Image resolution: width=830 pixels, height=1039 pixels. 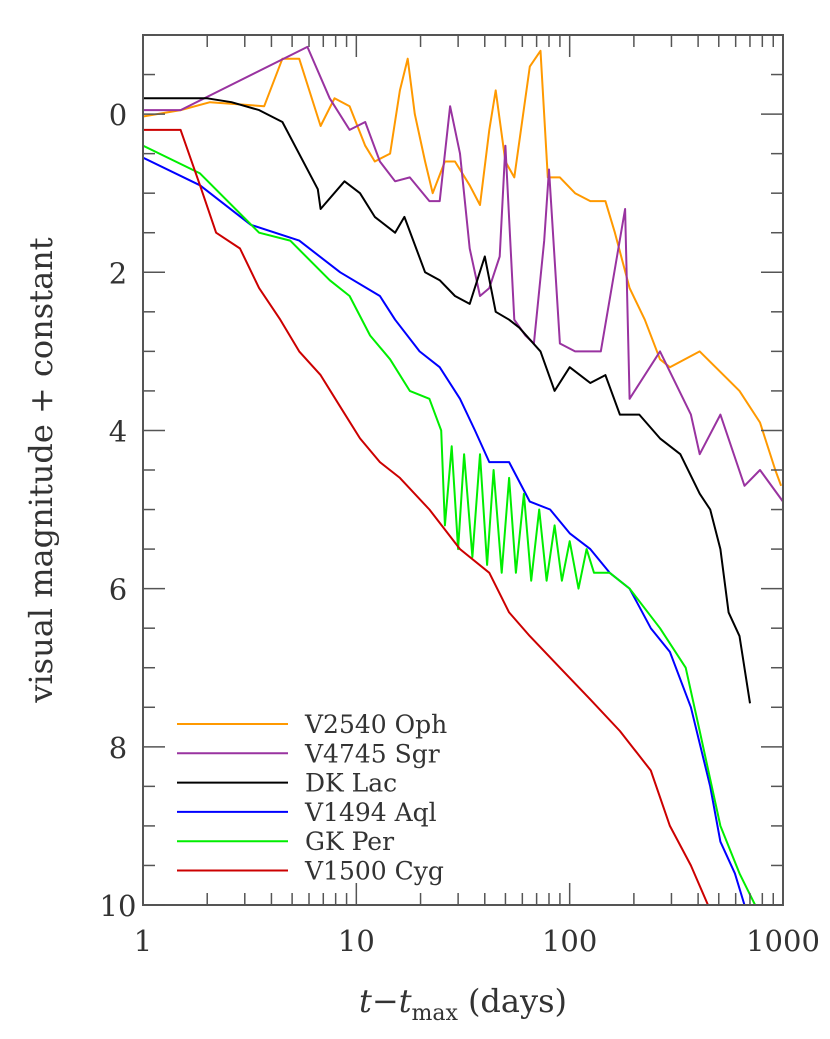 I want to click on x-tick-label: 1000, so click(x=783, y=941).